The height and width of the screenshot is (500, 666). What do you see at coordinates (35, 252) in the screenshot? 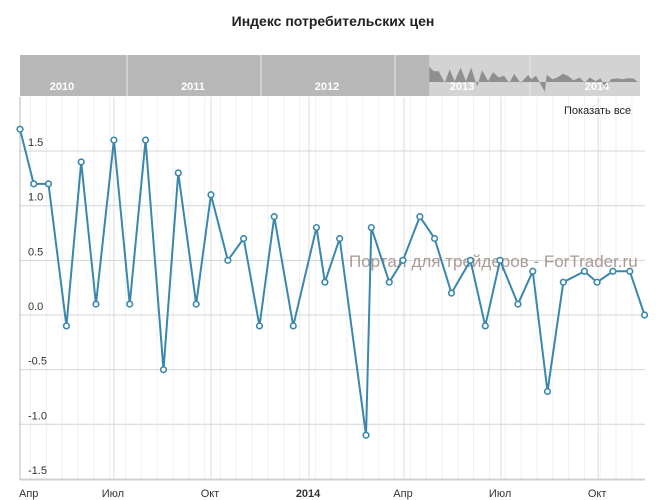
I see `y-tick-label: 0.5` at bounding box center [35, 252].